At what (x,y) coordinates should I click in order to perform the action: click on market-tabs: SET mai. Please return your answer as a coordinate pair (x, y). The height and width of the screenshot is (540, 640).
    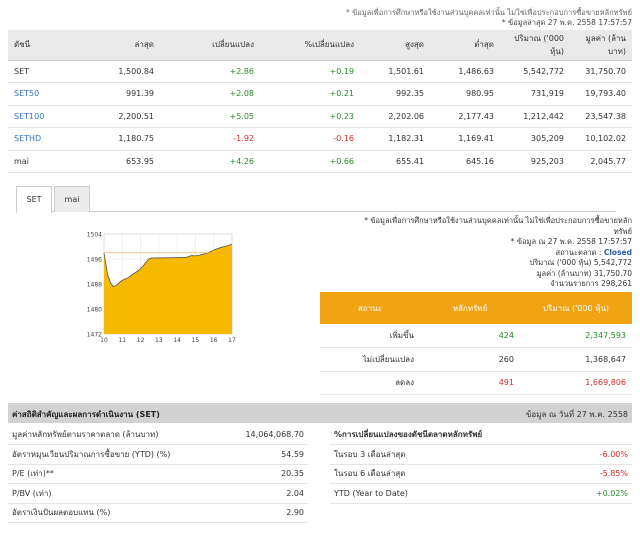
    Looking at the image, I should click on (316, 199).